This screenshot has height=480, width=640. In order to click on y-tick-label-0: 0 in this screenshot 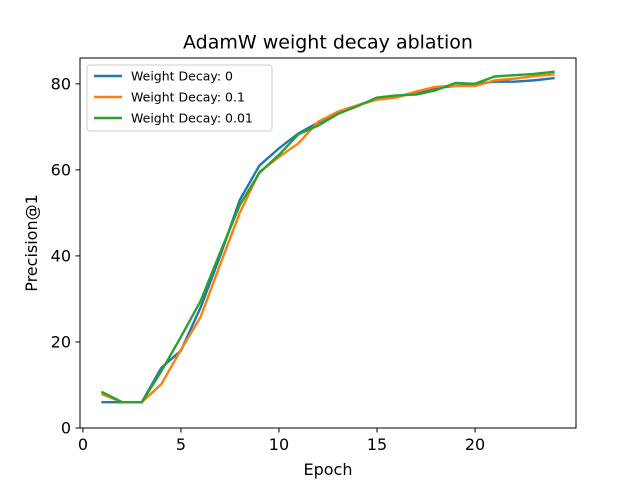, I will do `click(66, 428)`.